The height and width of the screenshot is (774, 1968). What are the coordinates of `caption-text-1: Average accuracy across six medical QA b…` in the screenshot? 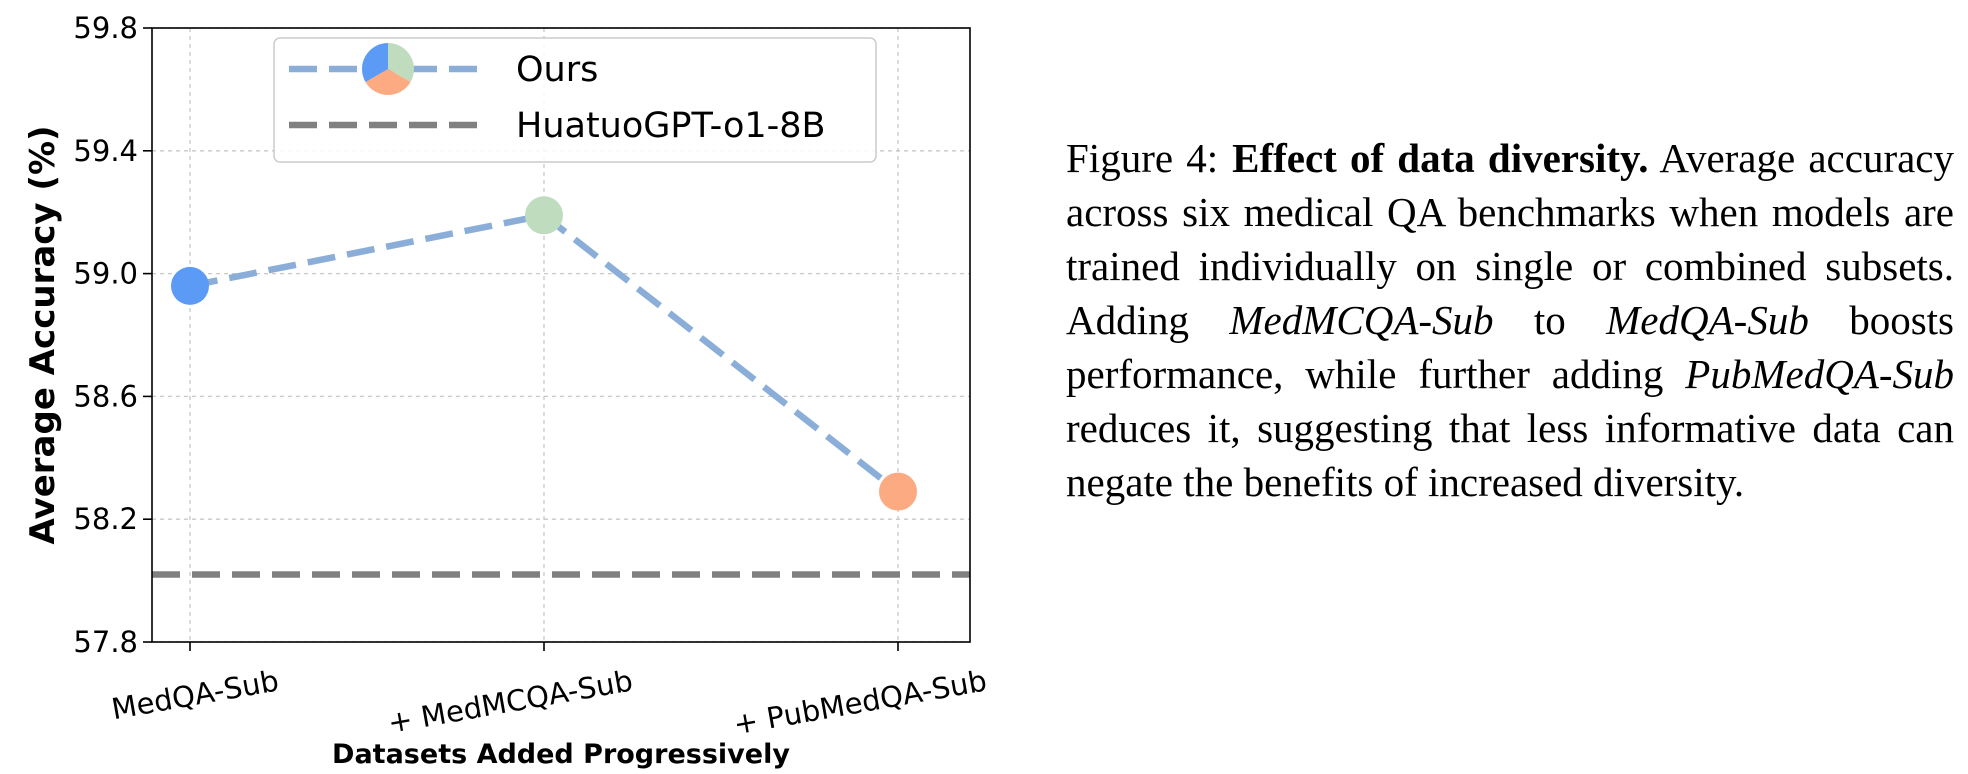 It's located at (1510, 239).